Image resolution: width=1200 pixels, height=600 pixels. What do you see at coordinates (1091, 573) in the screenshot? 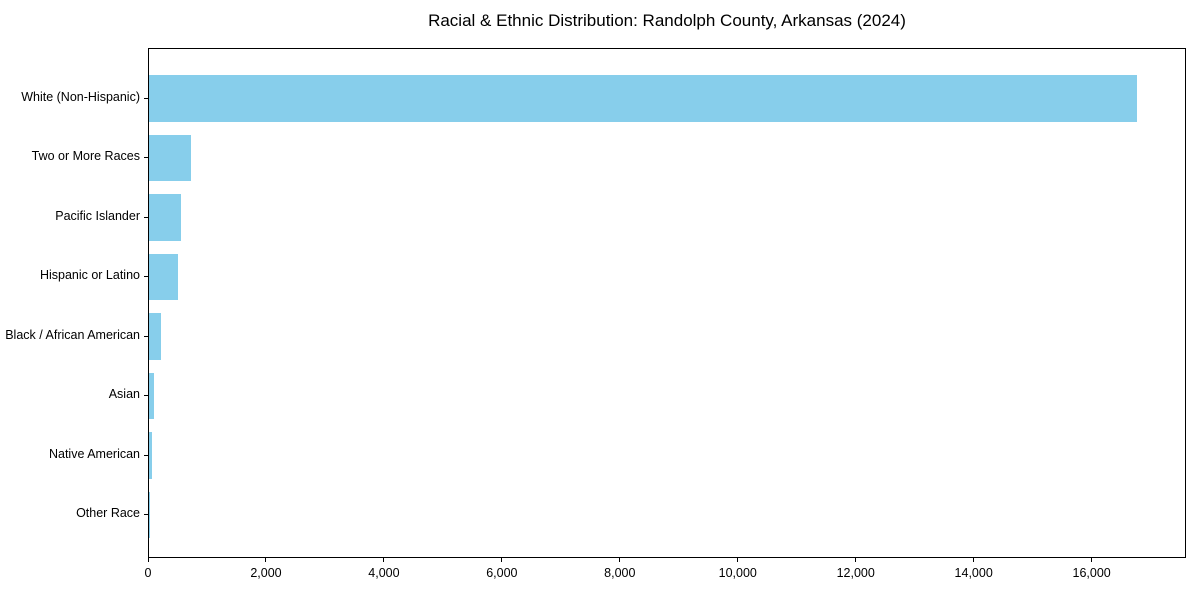
I see `x-tick-label: 16,000` at bounding box center [1091, 573].